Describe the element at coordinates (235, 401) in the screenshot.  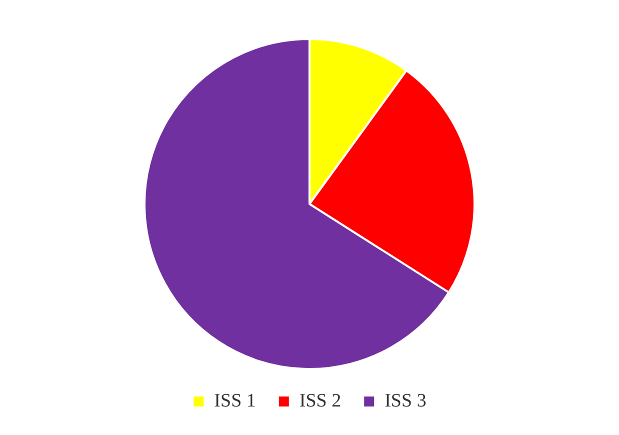
I see `legend-label: ISS 1` at that location.